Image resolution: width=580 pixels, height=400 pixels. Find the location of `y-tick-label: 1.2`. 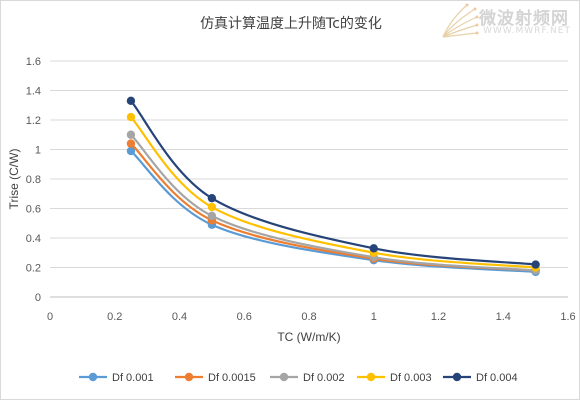

y-tick-label: 1.2 is located at coordinates (33, 121).